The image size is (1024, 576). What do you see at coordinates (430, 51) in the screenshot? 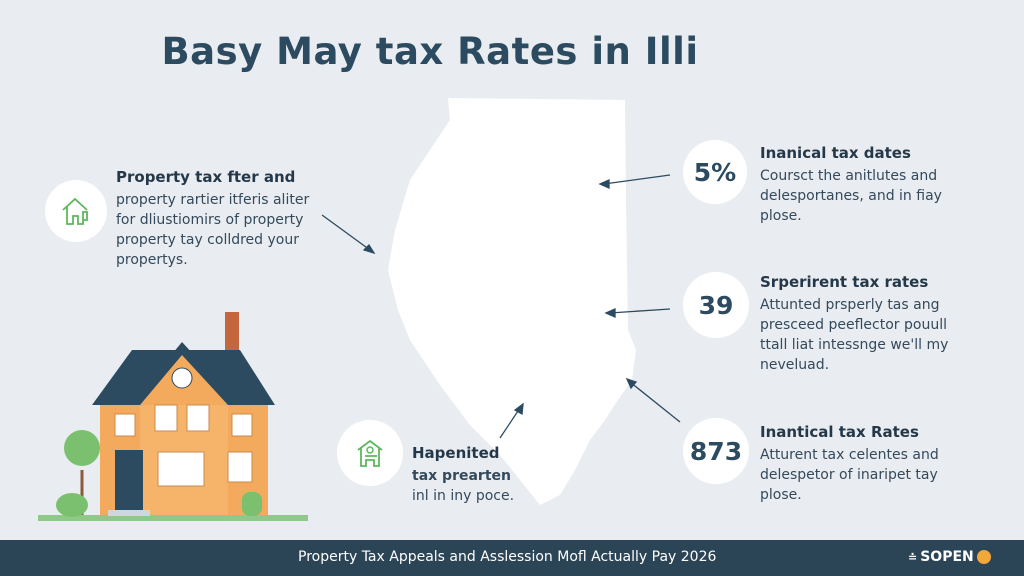
I see `page-title: Basy May tax Rates in Illi` at bounding box center [430, 51].